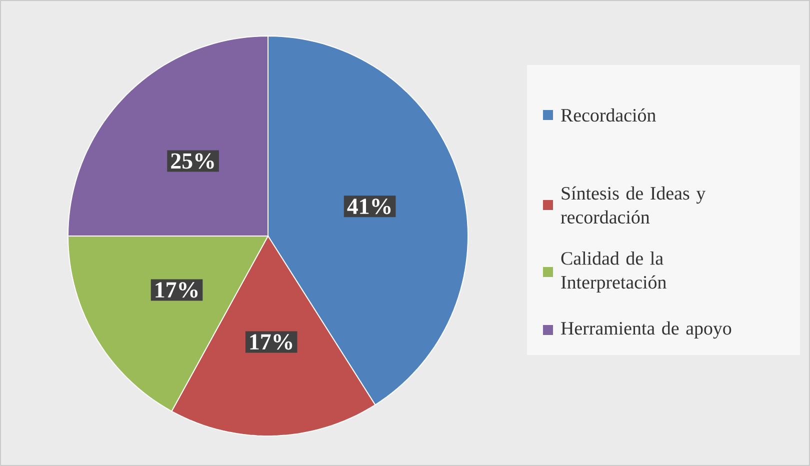 The width and height of the screenshot is (810, 466). What do you see at coordinates (646, 330) in the screenshot?
I see `legend-label: Herramienta de apoyo` at bounding box center [646, 330].